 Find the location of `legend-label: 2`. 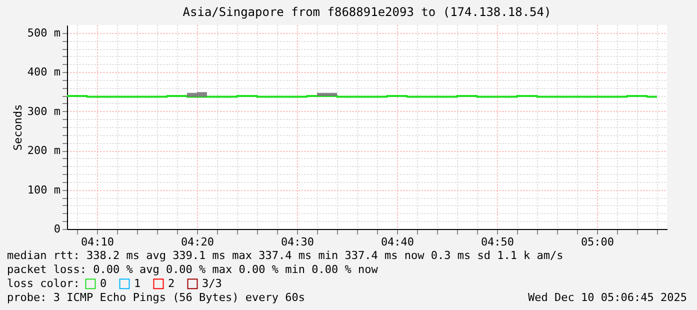

legend-label: 2 is located at coordinates (171, 283).